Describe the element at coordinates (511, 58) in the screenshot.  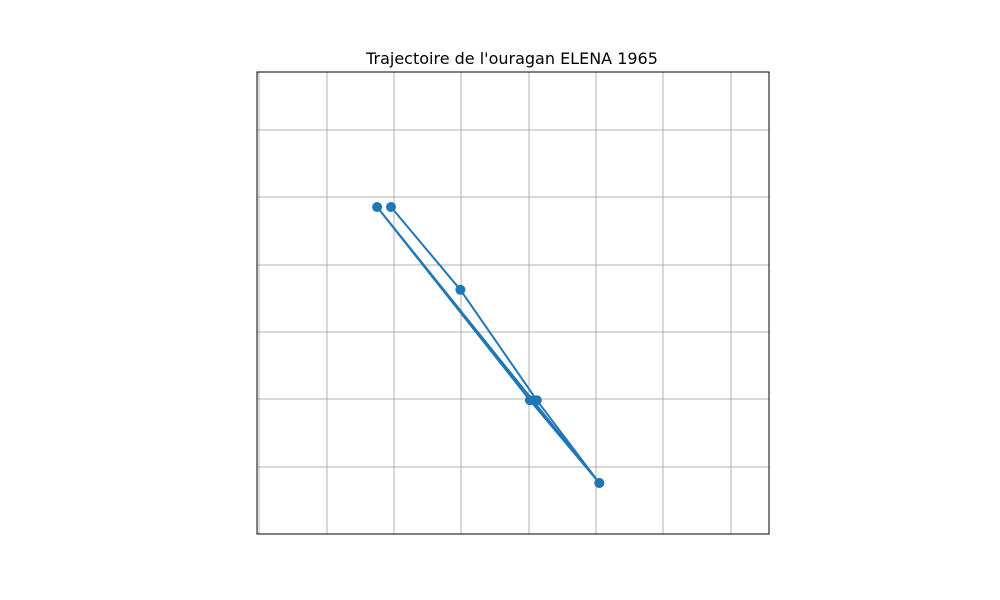
I see `chart-title: Trajectoire de l'ouragan ELENA 1965` at that location.